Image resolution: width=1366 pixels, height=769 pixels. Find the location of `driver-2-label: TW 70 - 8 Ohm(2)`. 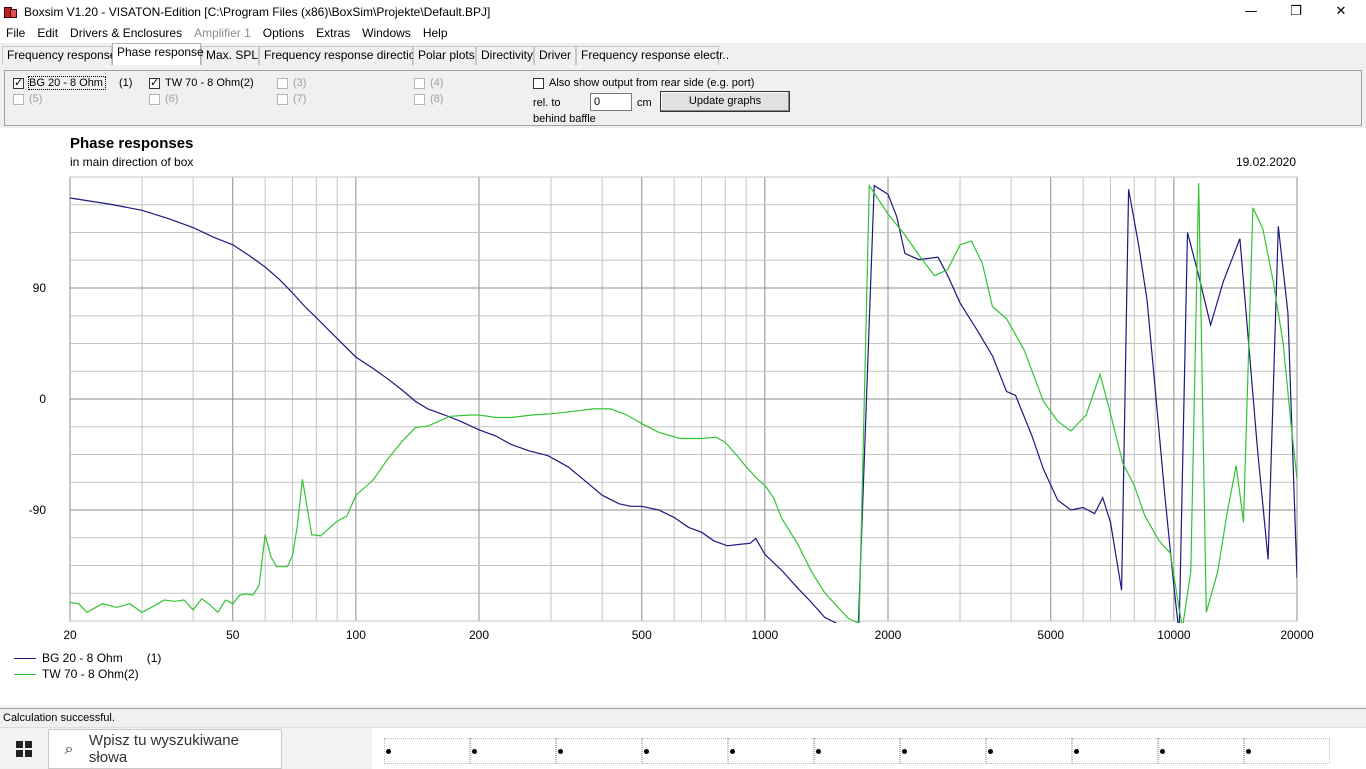

driver-2-label: TW 70 - 8 Ohm(2) is located at coordinates (209, 83).